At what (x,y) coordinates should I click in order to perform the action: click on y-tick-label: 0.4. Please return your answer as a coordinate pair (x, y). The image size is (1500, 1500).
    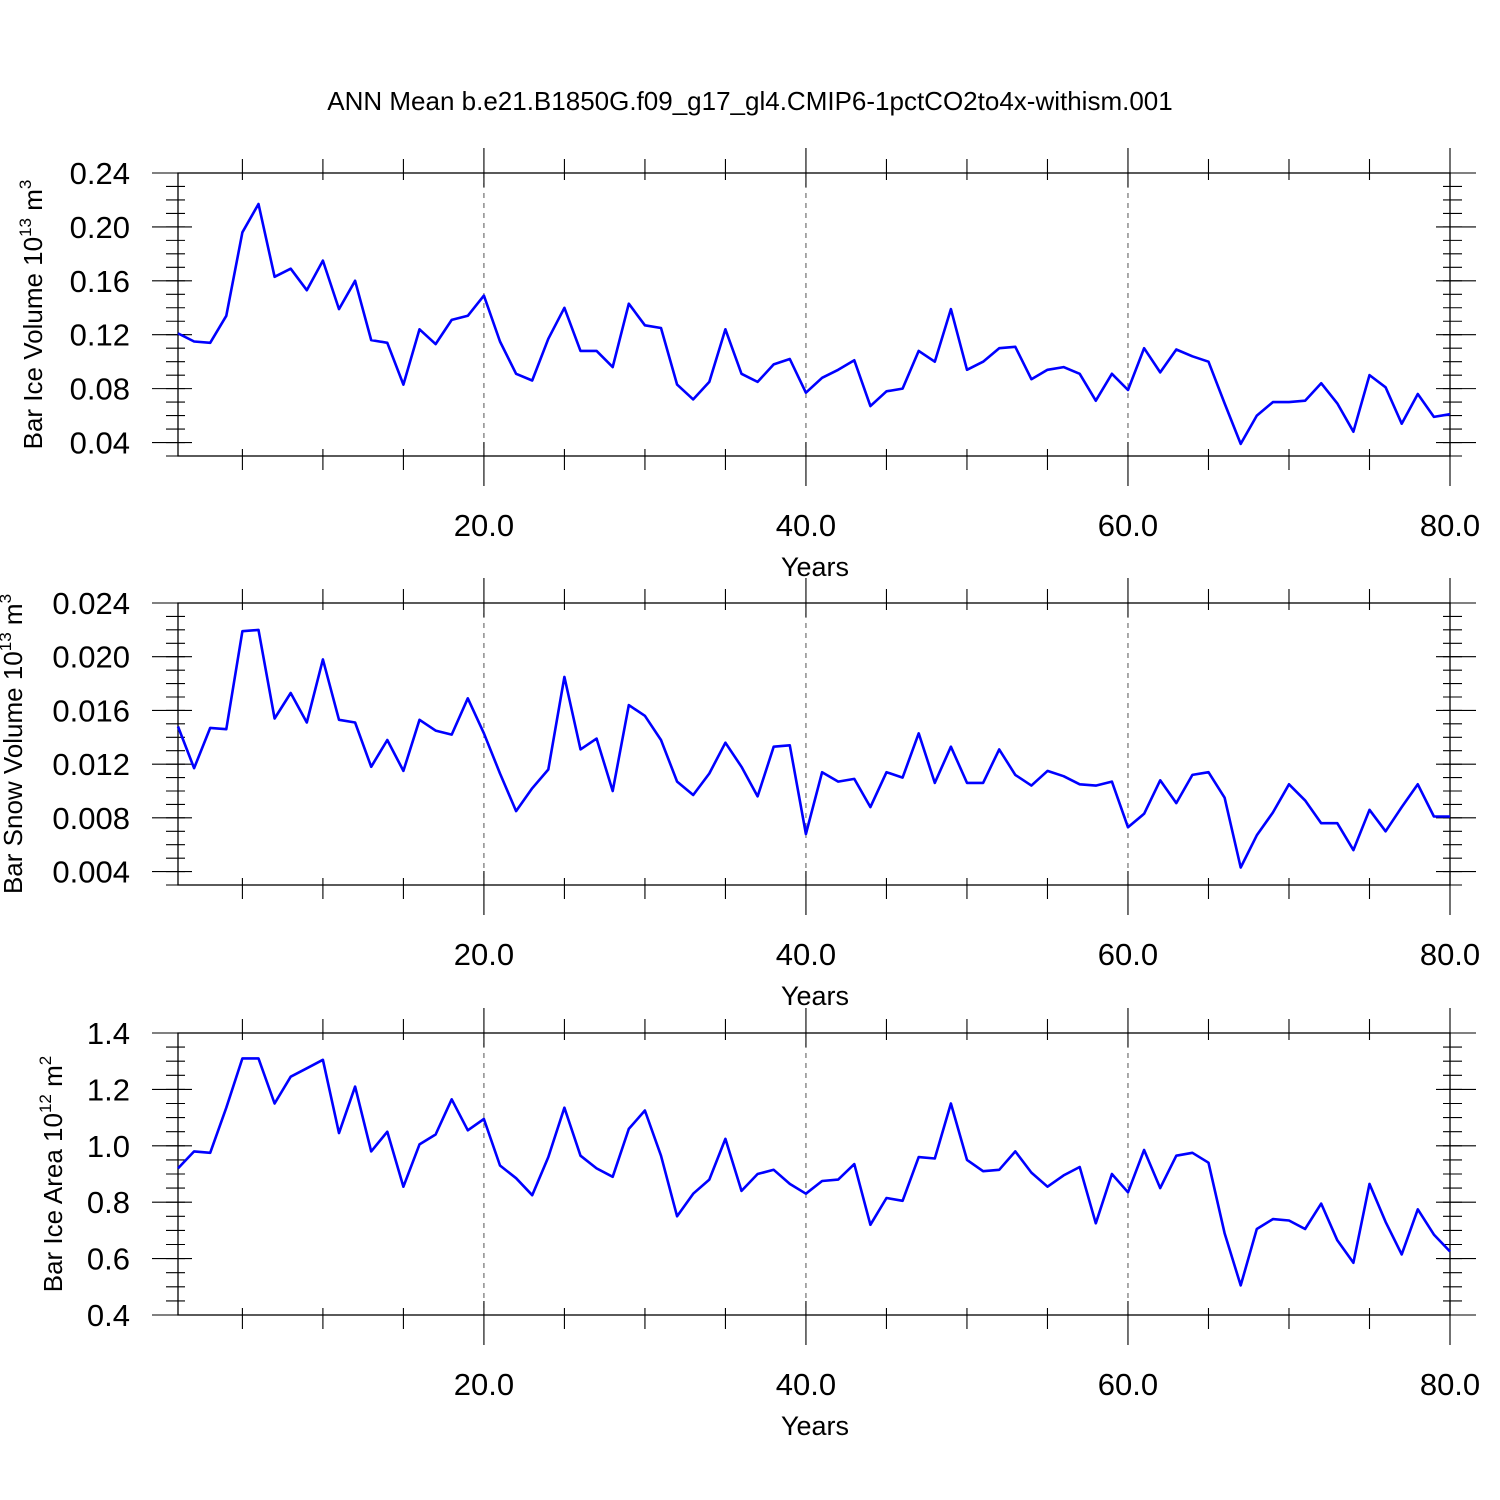
    Looking at the image, I should click on (108, 1315).